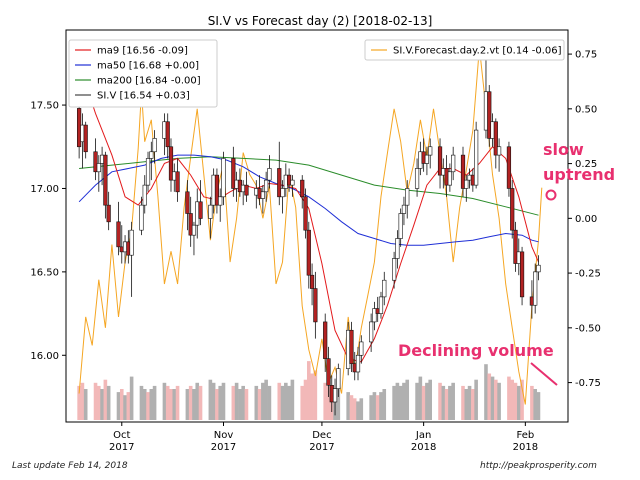 The image size is (640, 480). I want to click on y-right-tick-label: -0.75, so click(588, 383).